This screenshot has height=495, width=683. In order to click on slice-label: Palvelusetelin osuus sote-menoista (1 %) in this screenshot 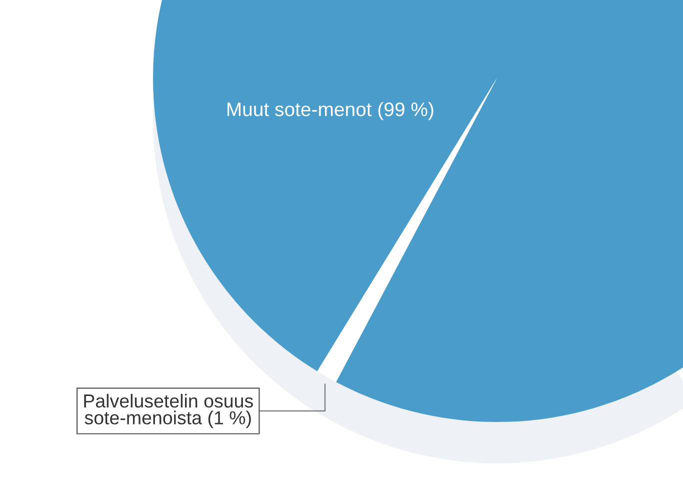, I will do `click(168, 411)`.